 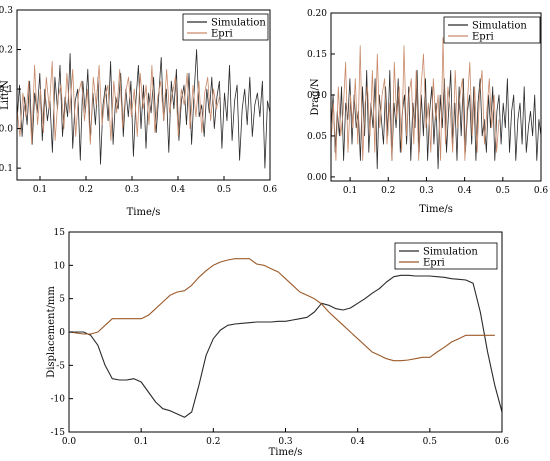 I want to click on drag-x-tick-label: 0.2, so click(x=388, y=191).